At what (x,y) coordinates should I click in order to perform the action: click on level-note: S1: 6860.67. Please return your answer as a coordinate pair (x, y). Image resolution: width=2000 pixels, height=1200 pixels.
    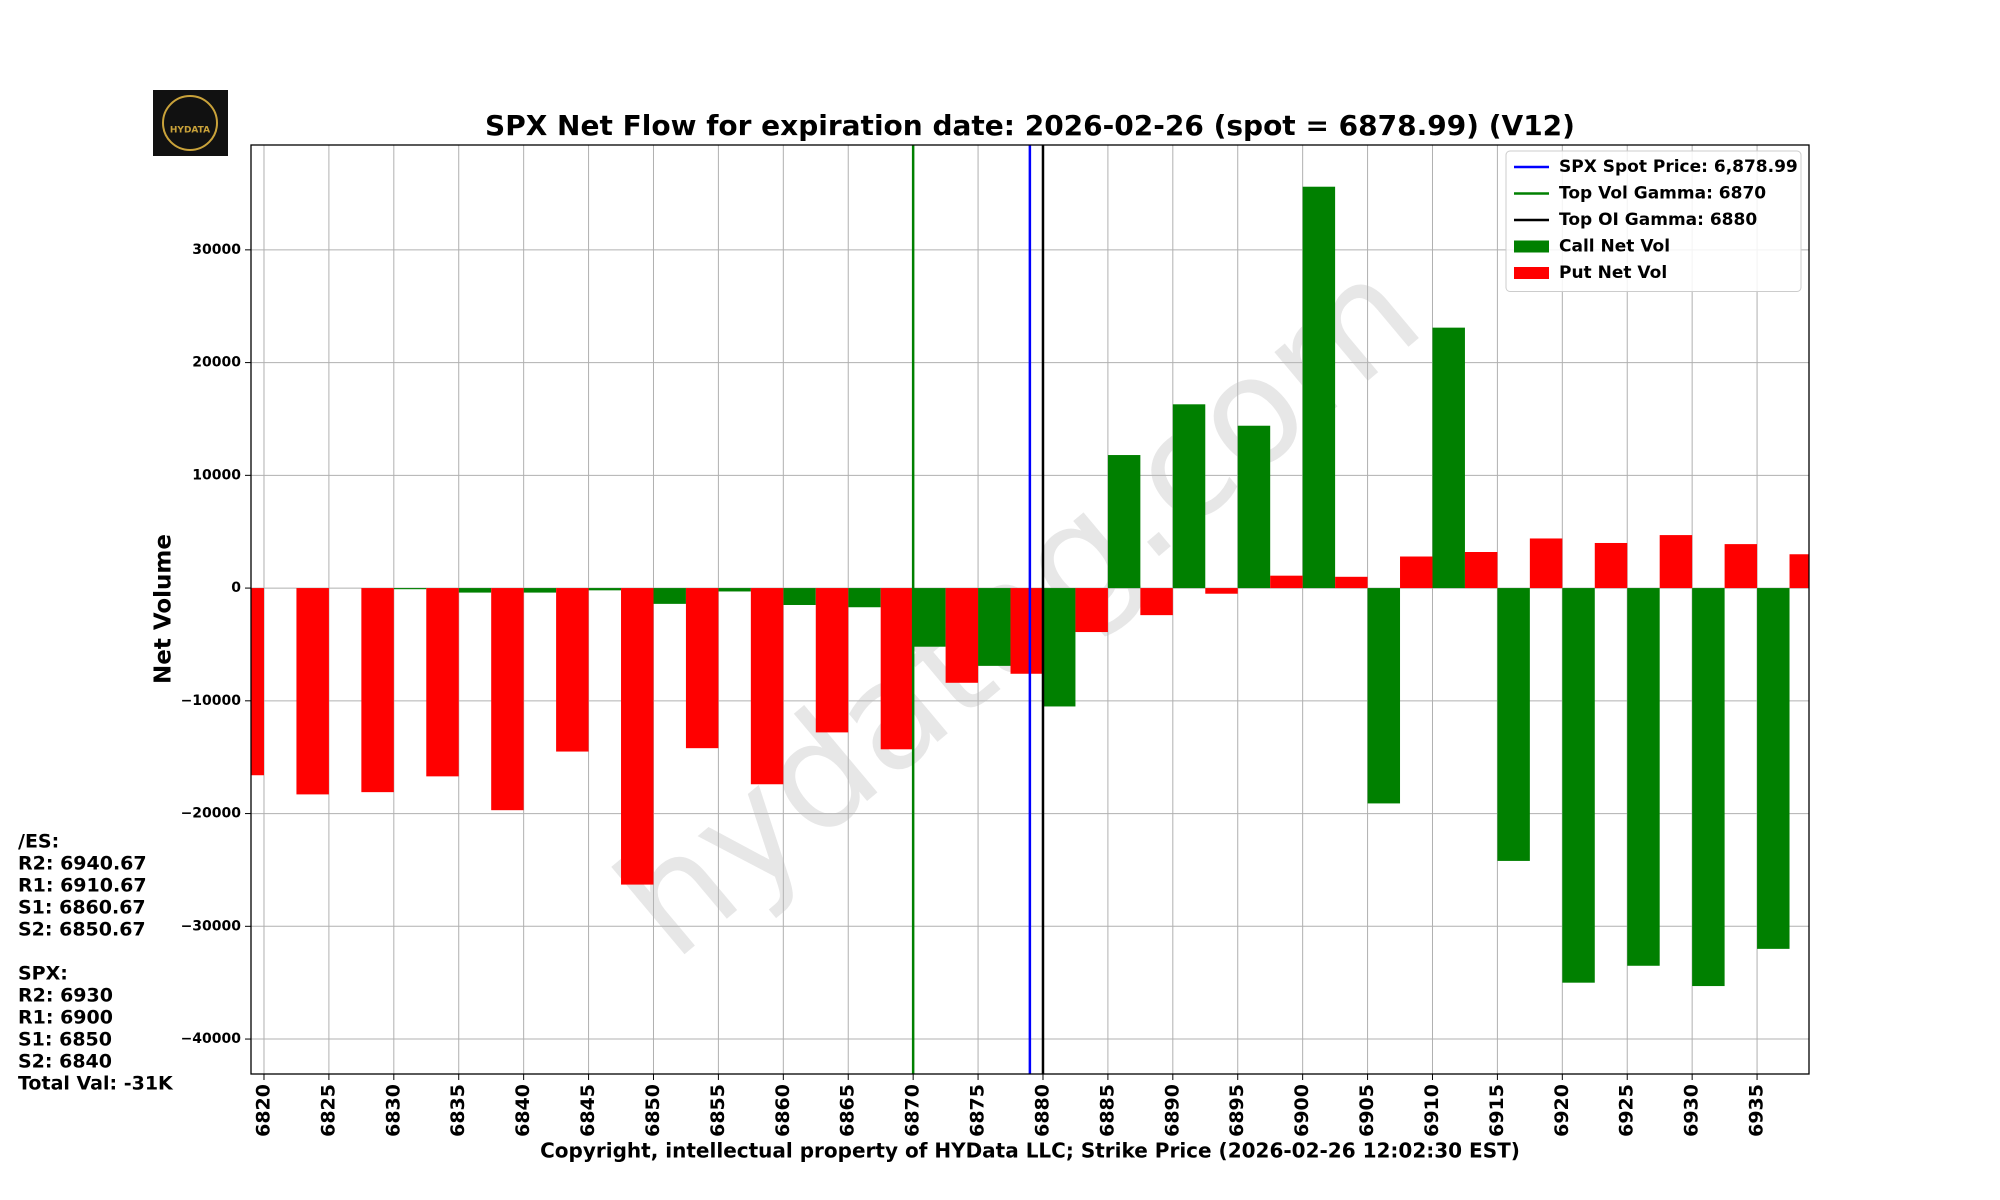
    Looking at the image, I should click on (82, 908).